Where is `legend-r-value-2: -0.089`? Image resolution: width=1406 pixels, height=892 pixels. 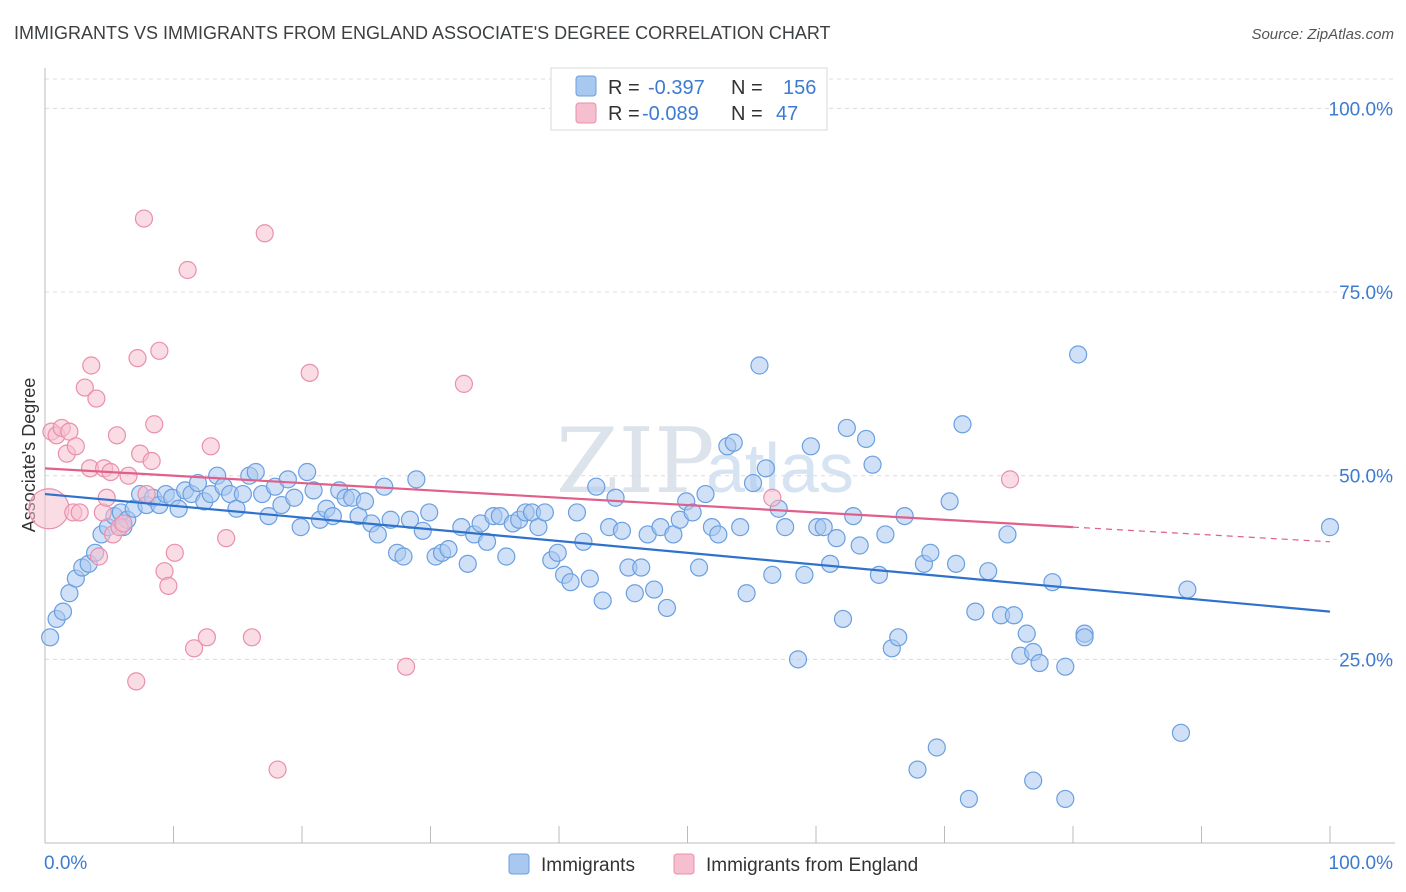
legend-r-value-2: -0.089 is located at coordinates (670, 114).